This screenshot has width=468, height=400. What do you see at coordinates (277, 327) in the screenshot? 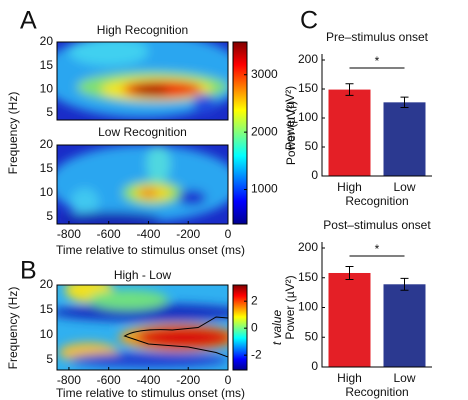
I see `colorbar-label: t value` at bounding box center [277, 327].